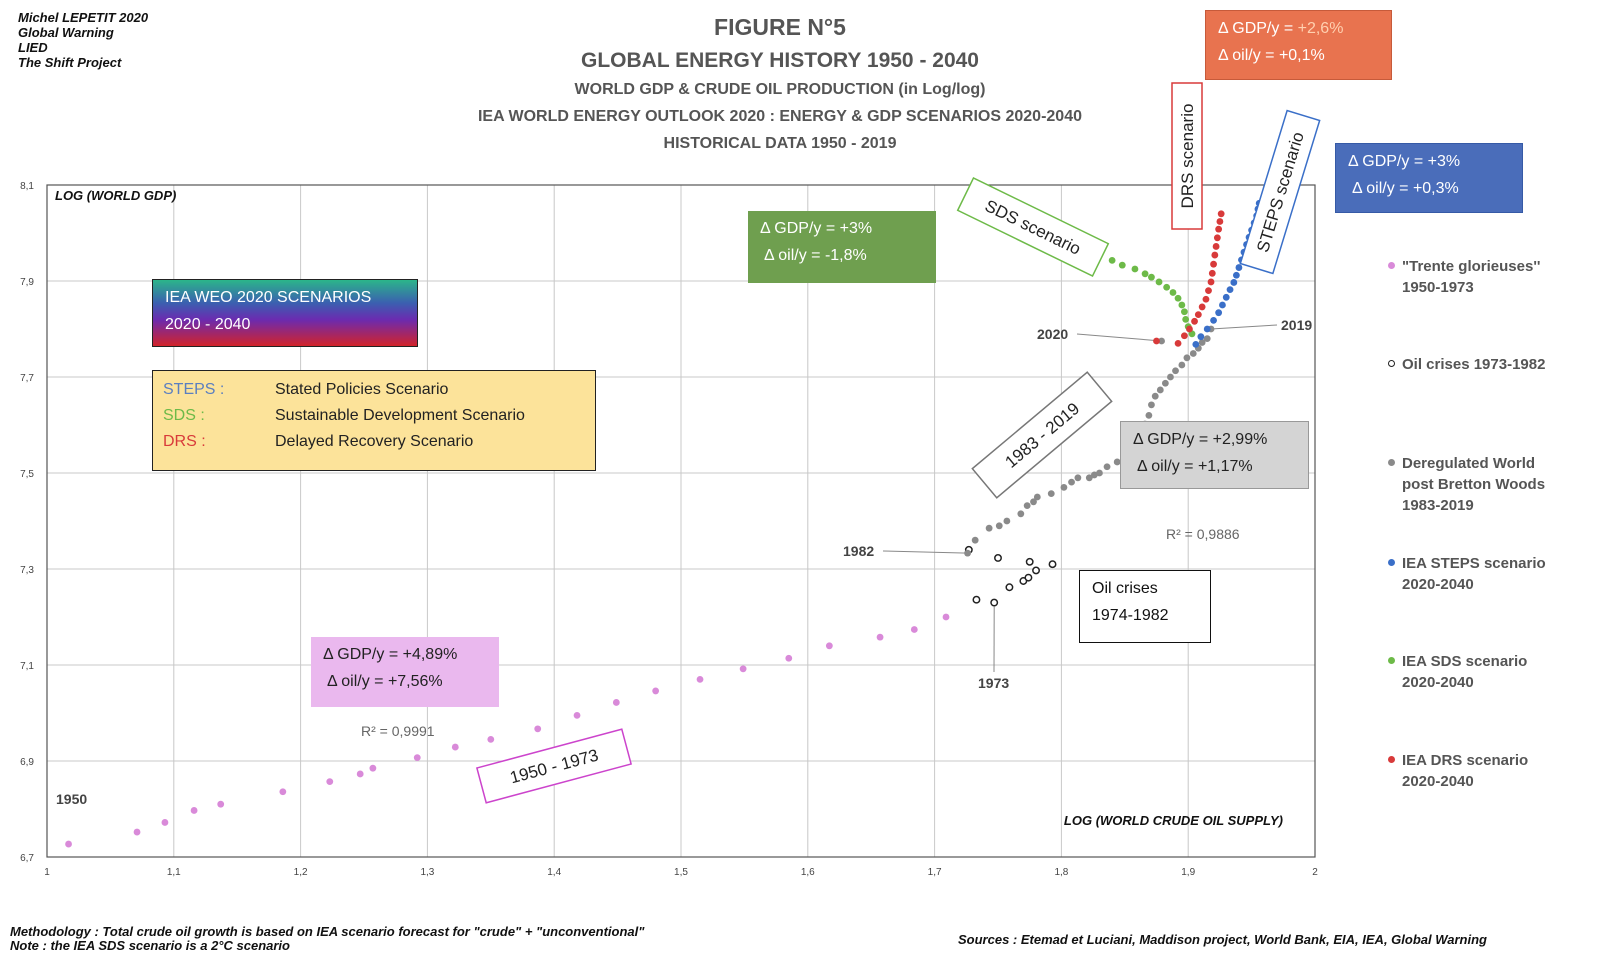 This screenshot has height=957, width=1600. What do you see at coordinates (374, 390) in the screenshot?
I see `definition-row: STEPS : Stated Policies Scenario` at bounding box center [374, 390].